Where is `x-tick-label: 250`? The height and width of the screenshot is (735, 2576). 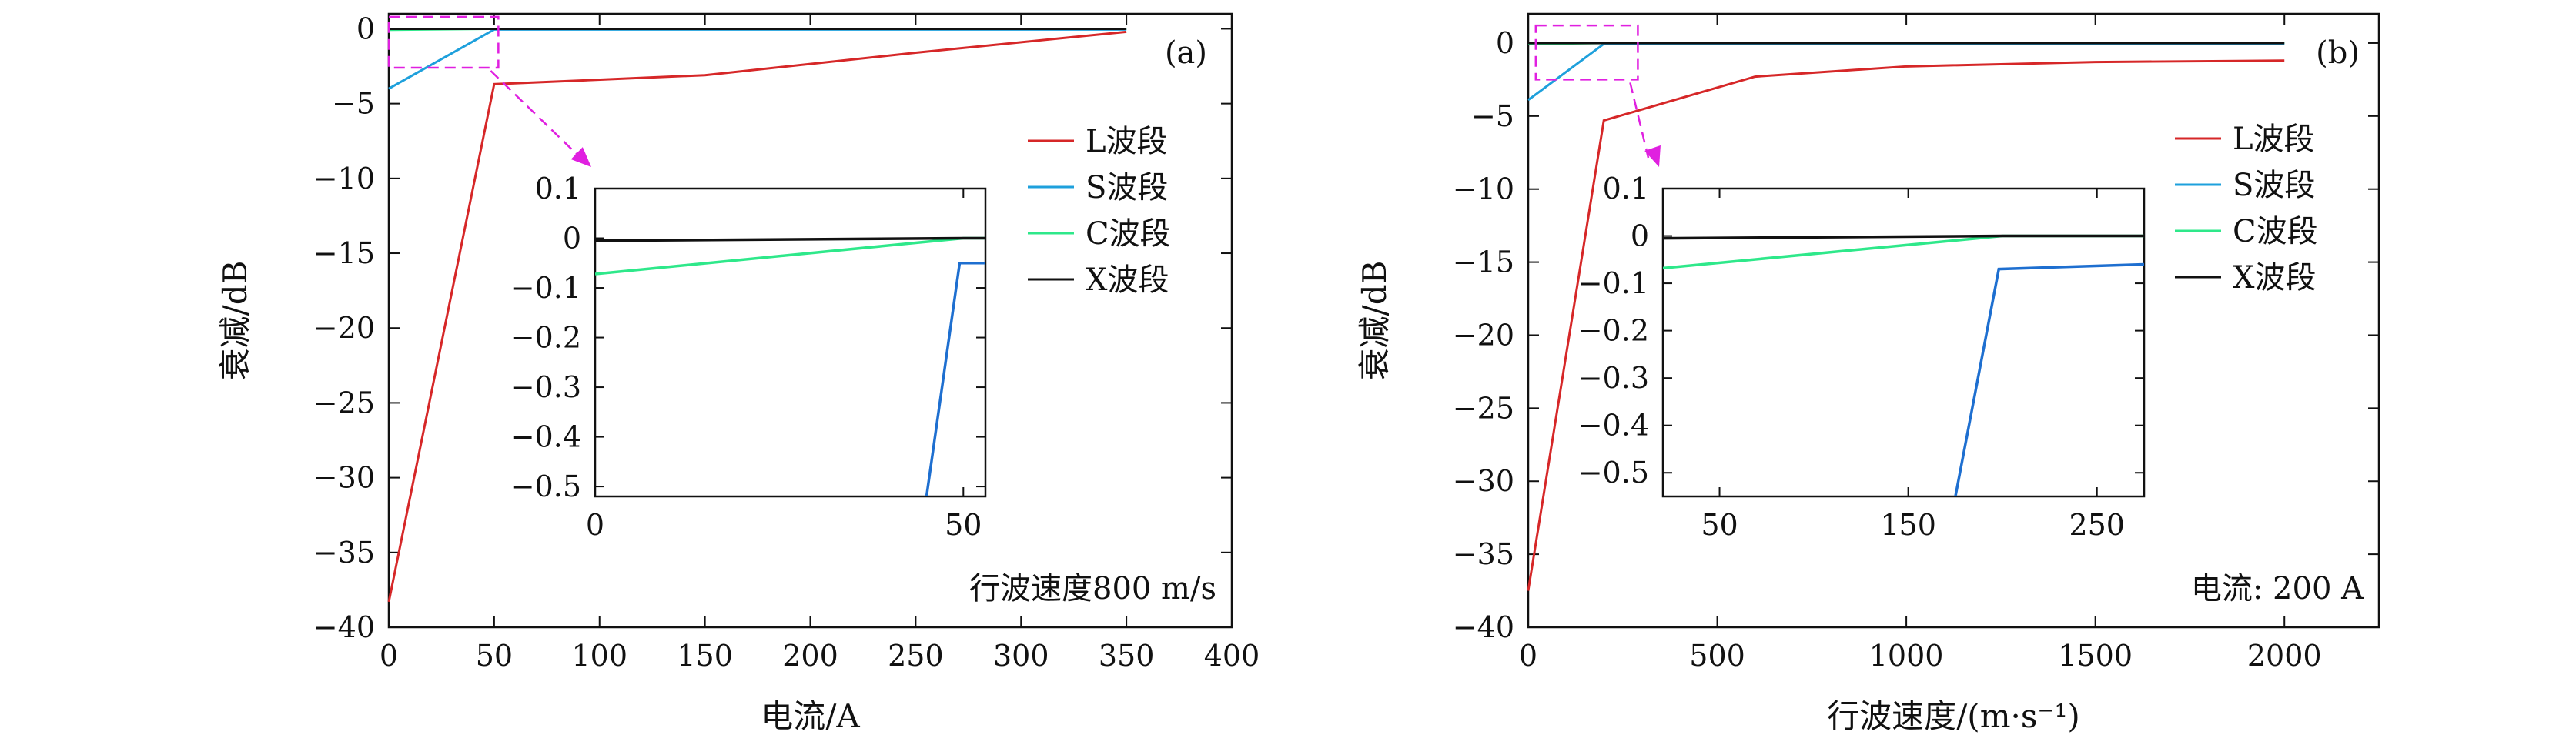 x-tick-label: 250 is located at coordinates (916, 656).